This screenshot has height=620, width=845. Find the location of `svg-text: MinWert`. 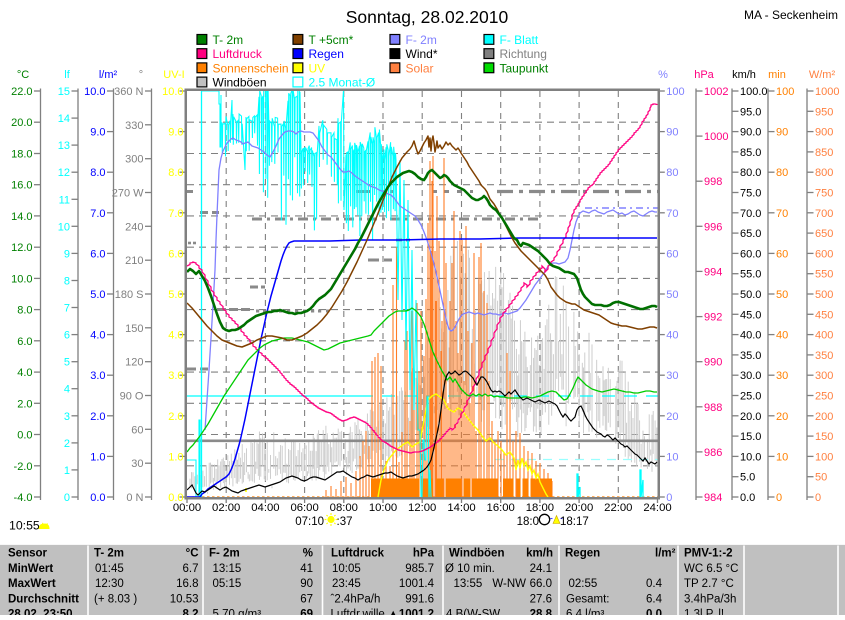

svg-text: MinWert is located at coordinates (30, 569).